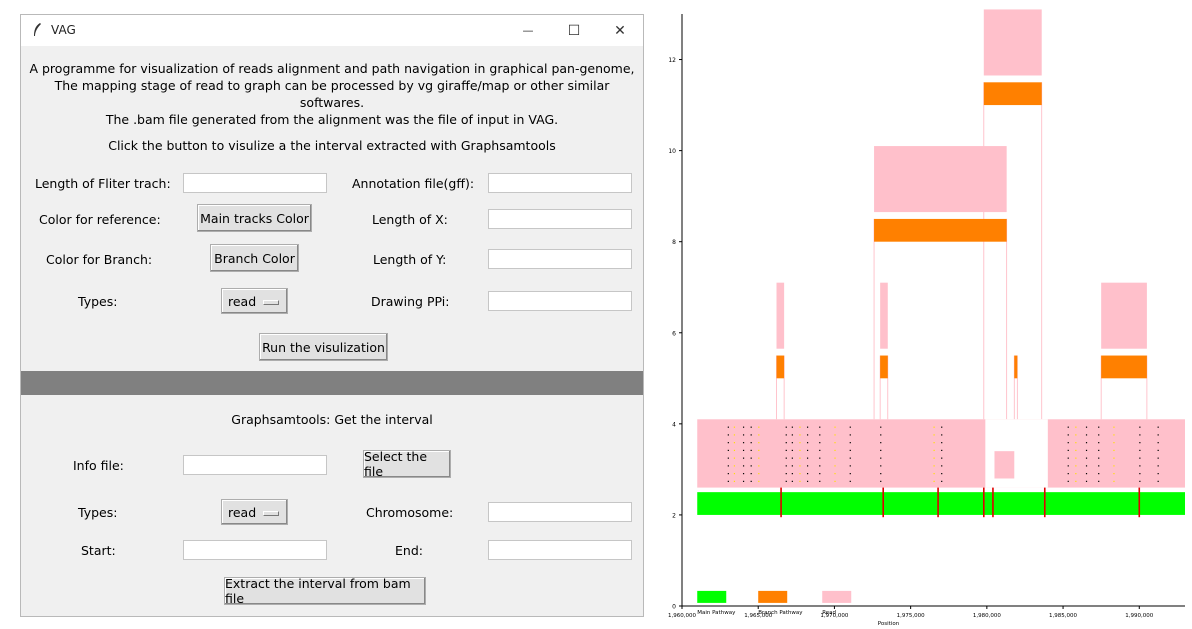  What do you see at coordinates (1063, 616) in the screenshot?
I see `x-tick-label: 1,985,000` at bounding box center [1063, 616].